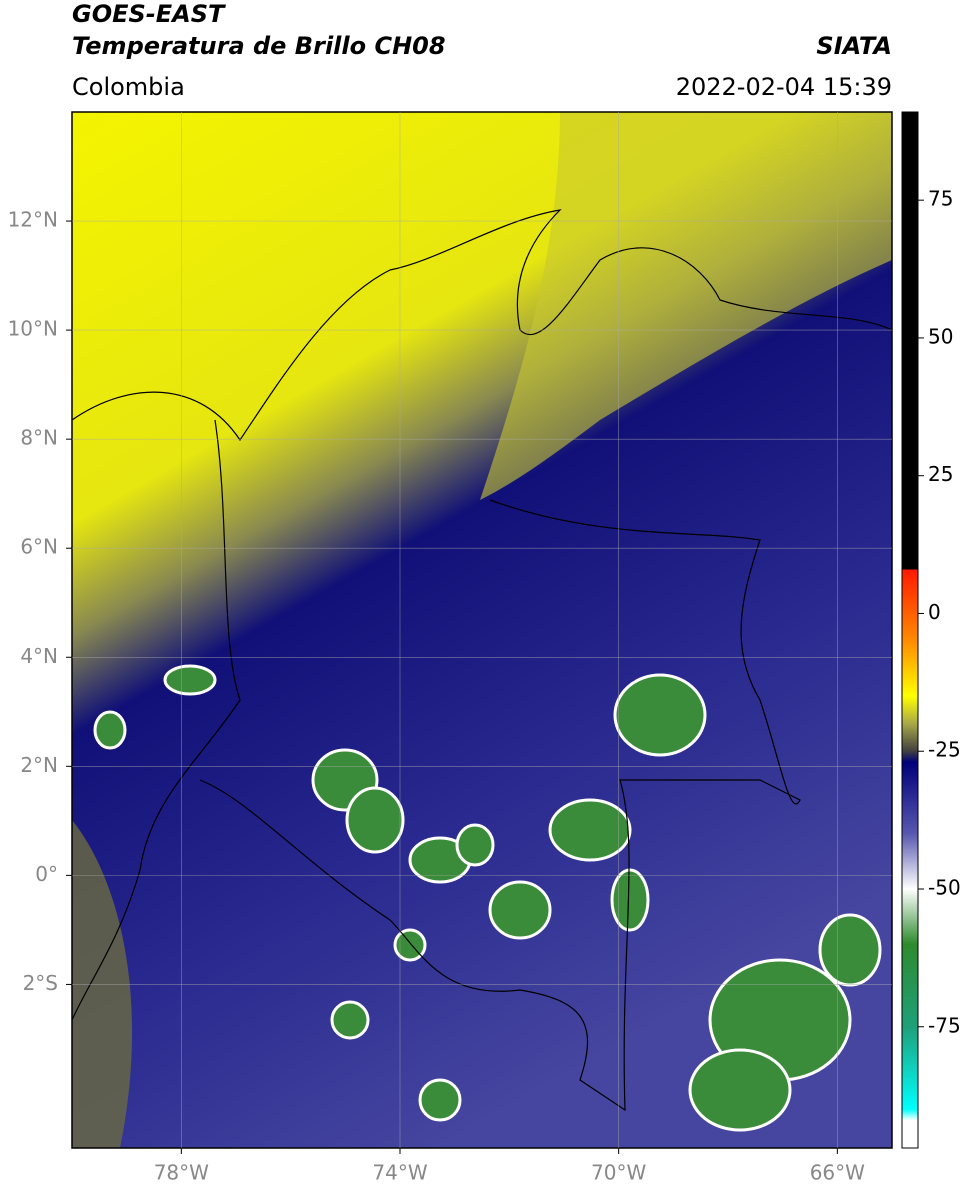 This screenshot has width=966, height=1190. What do you see at coordinates (910, 630) in the screenshot?
I see `colorbar` at bounding box center [910, 630].